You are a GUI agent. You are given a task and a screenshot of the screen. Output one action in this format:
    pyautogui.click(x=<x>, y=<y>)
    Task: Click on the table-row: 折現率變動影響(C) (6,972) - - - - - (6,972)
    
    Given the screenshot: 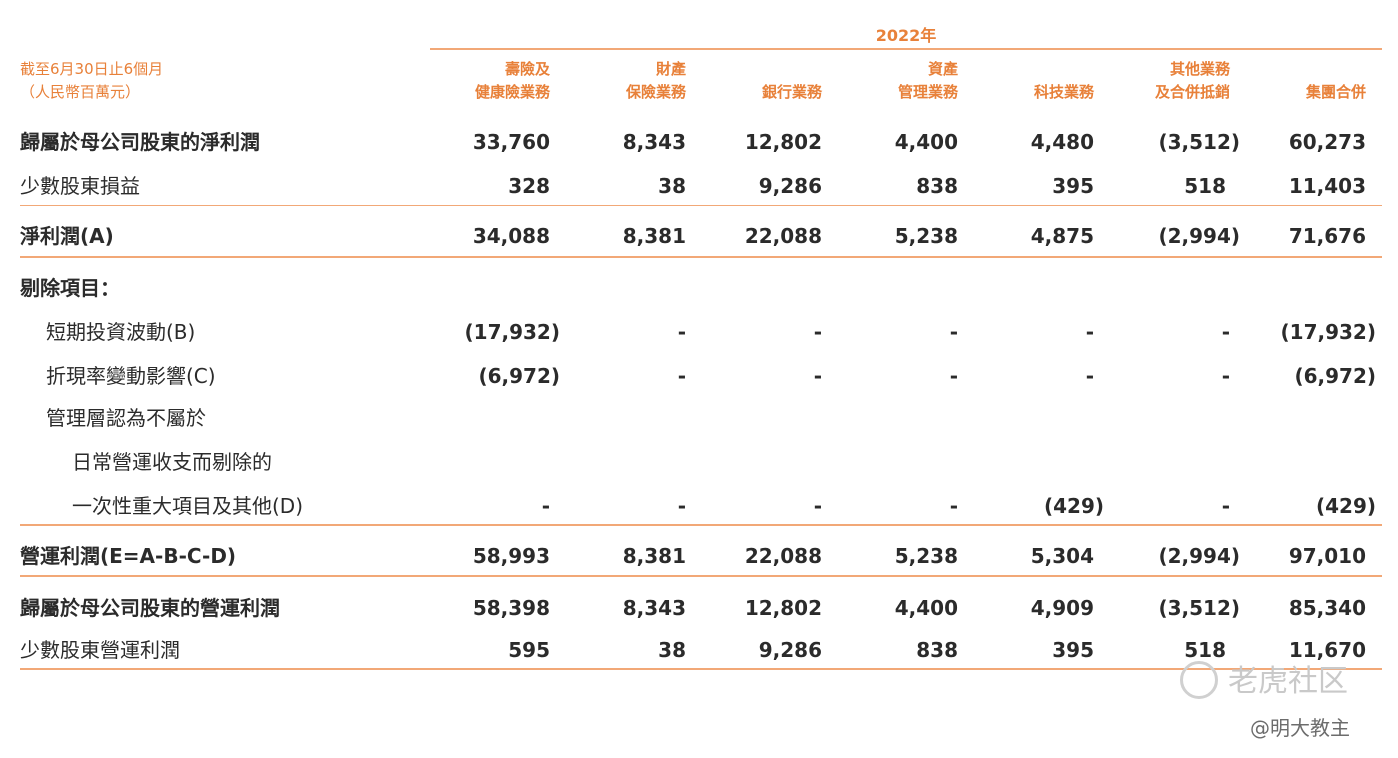 What is the action you would take?
    pyautogui.click(x=699, y=376)
    